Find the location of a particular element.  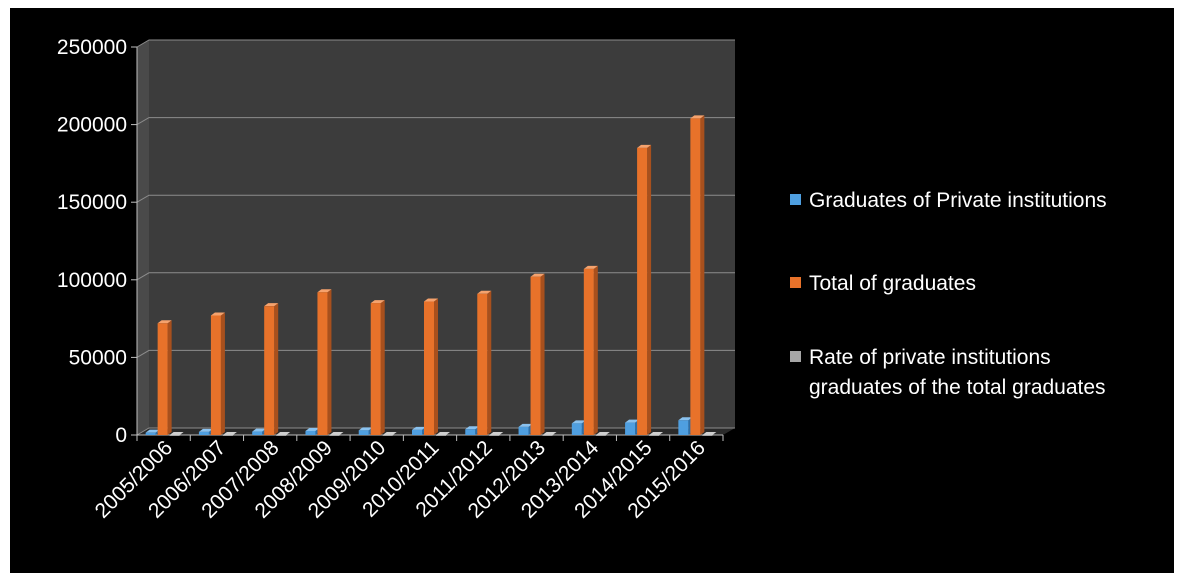

y-tick-label: 50000 is located at coordinates (98, 357).